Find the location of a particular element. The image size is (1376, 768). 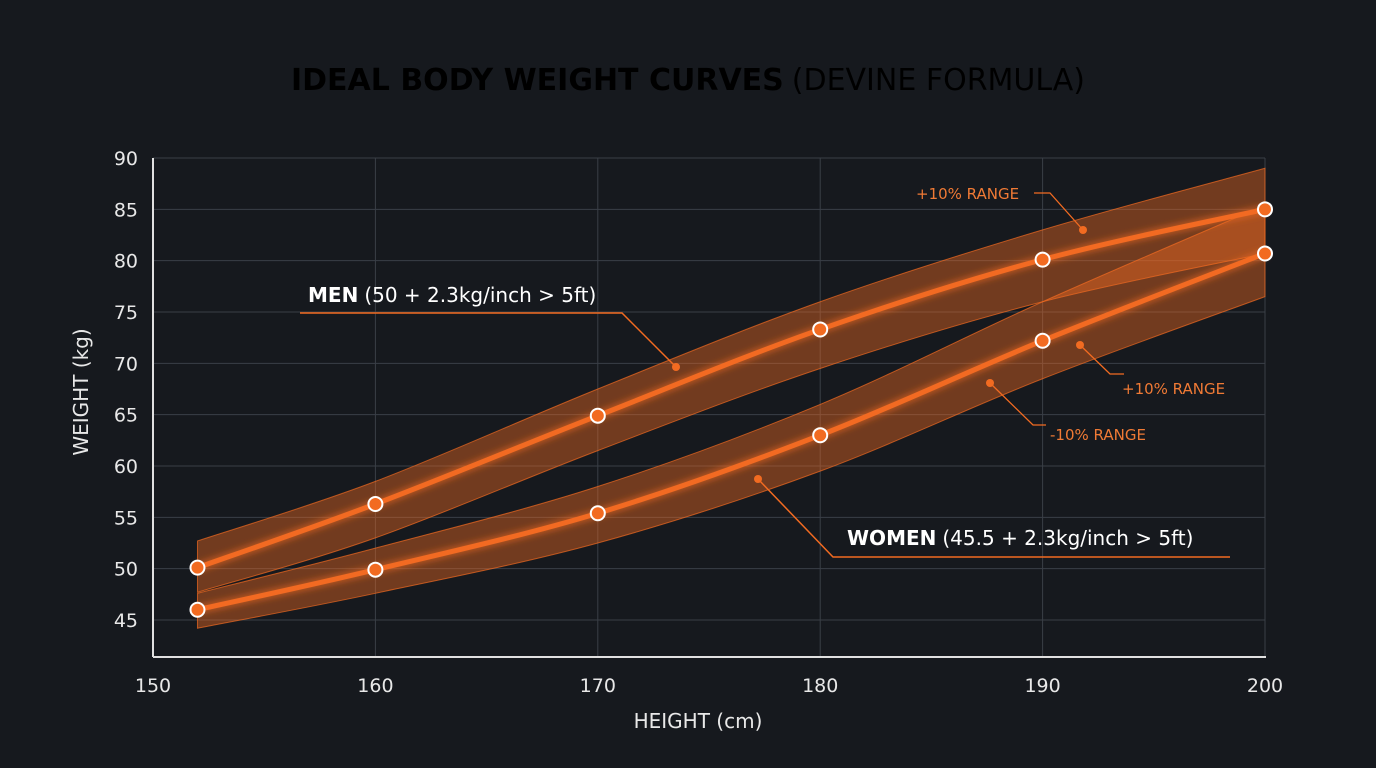

y-tick-label: 65 is located at coordinates (126, 416).